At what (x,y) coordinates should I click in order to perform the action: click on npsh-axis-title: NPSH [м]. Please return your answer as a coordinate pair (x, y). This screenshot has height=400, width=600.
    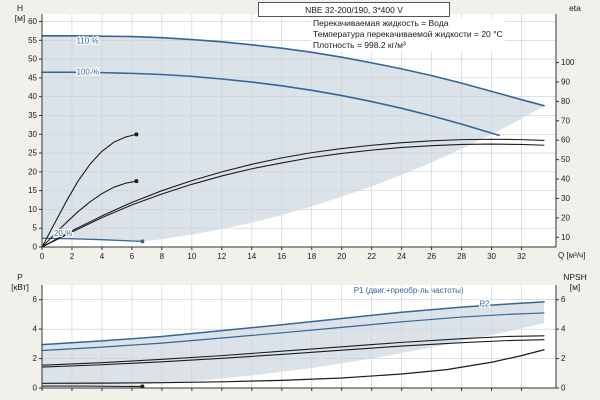
    Looking at the image, I should click on (575, 282).